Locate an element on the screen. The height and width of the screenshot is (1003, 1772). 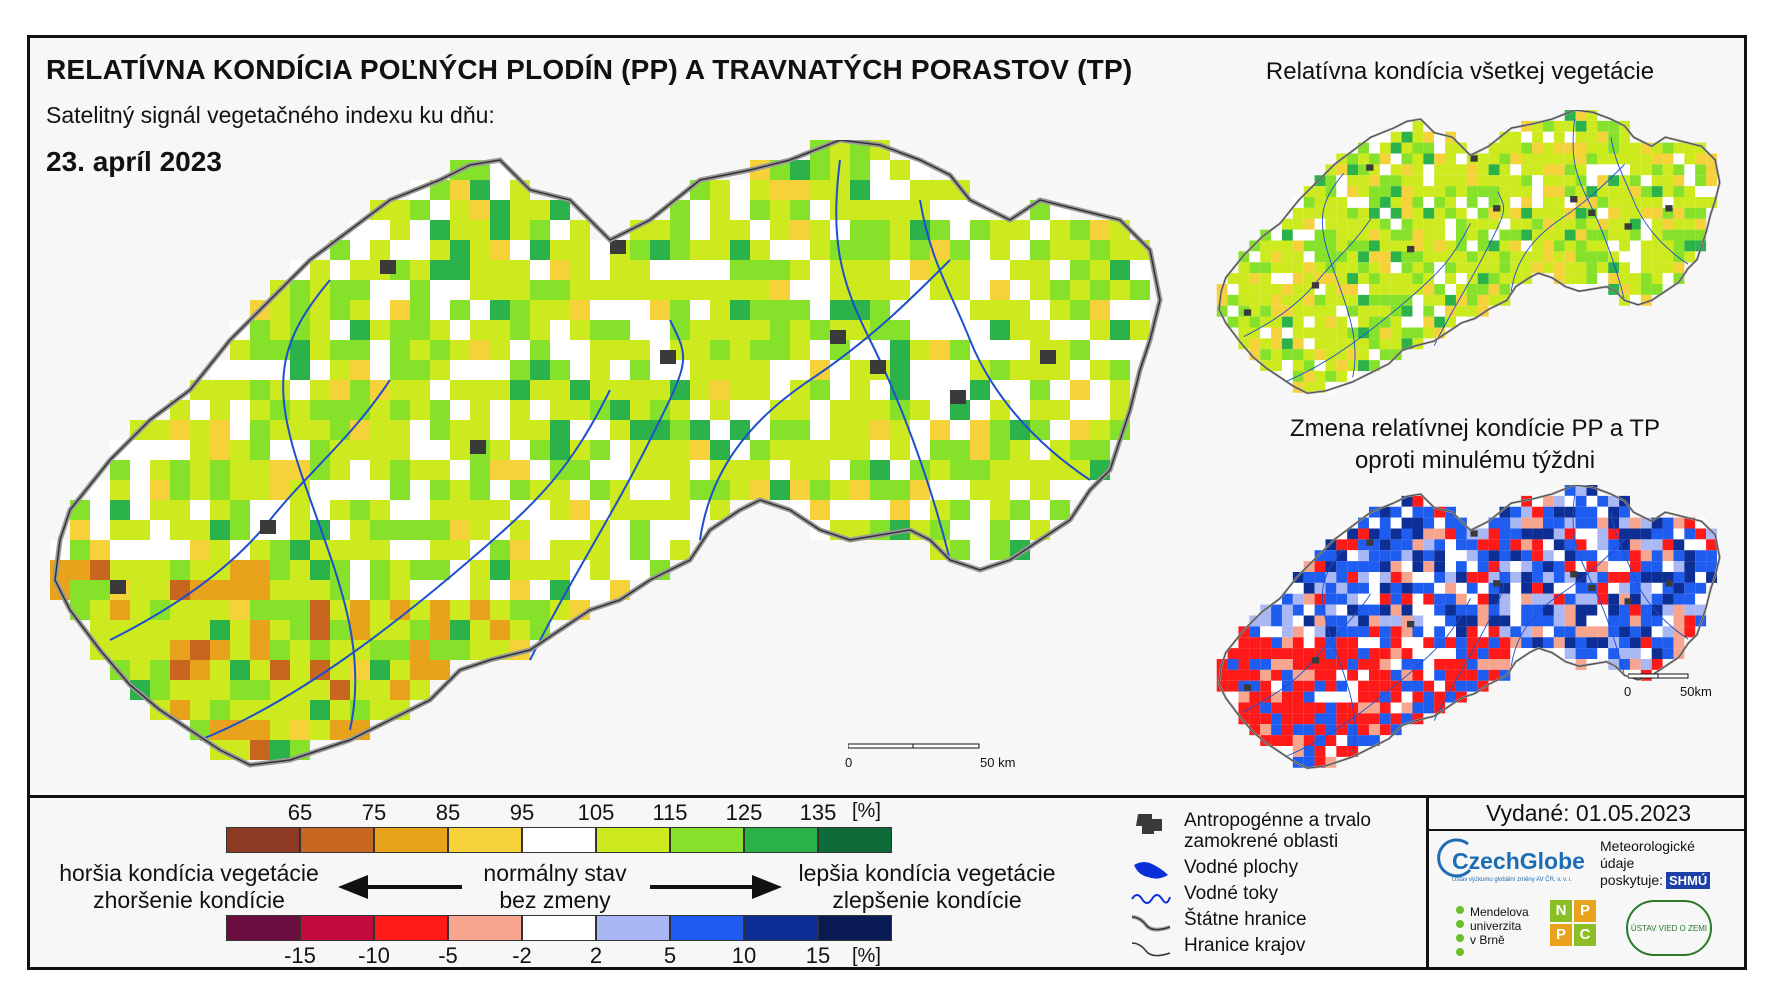
raster-cells is located at coordinates (1466, 251).